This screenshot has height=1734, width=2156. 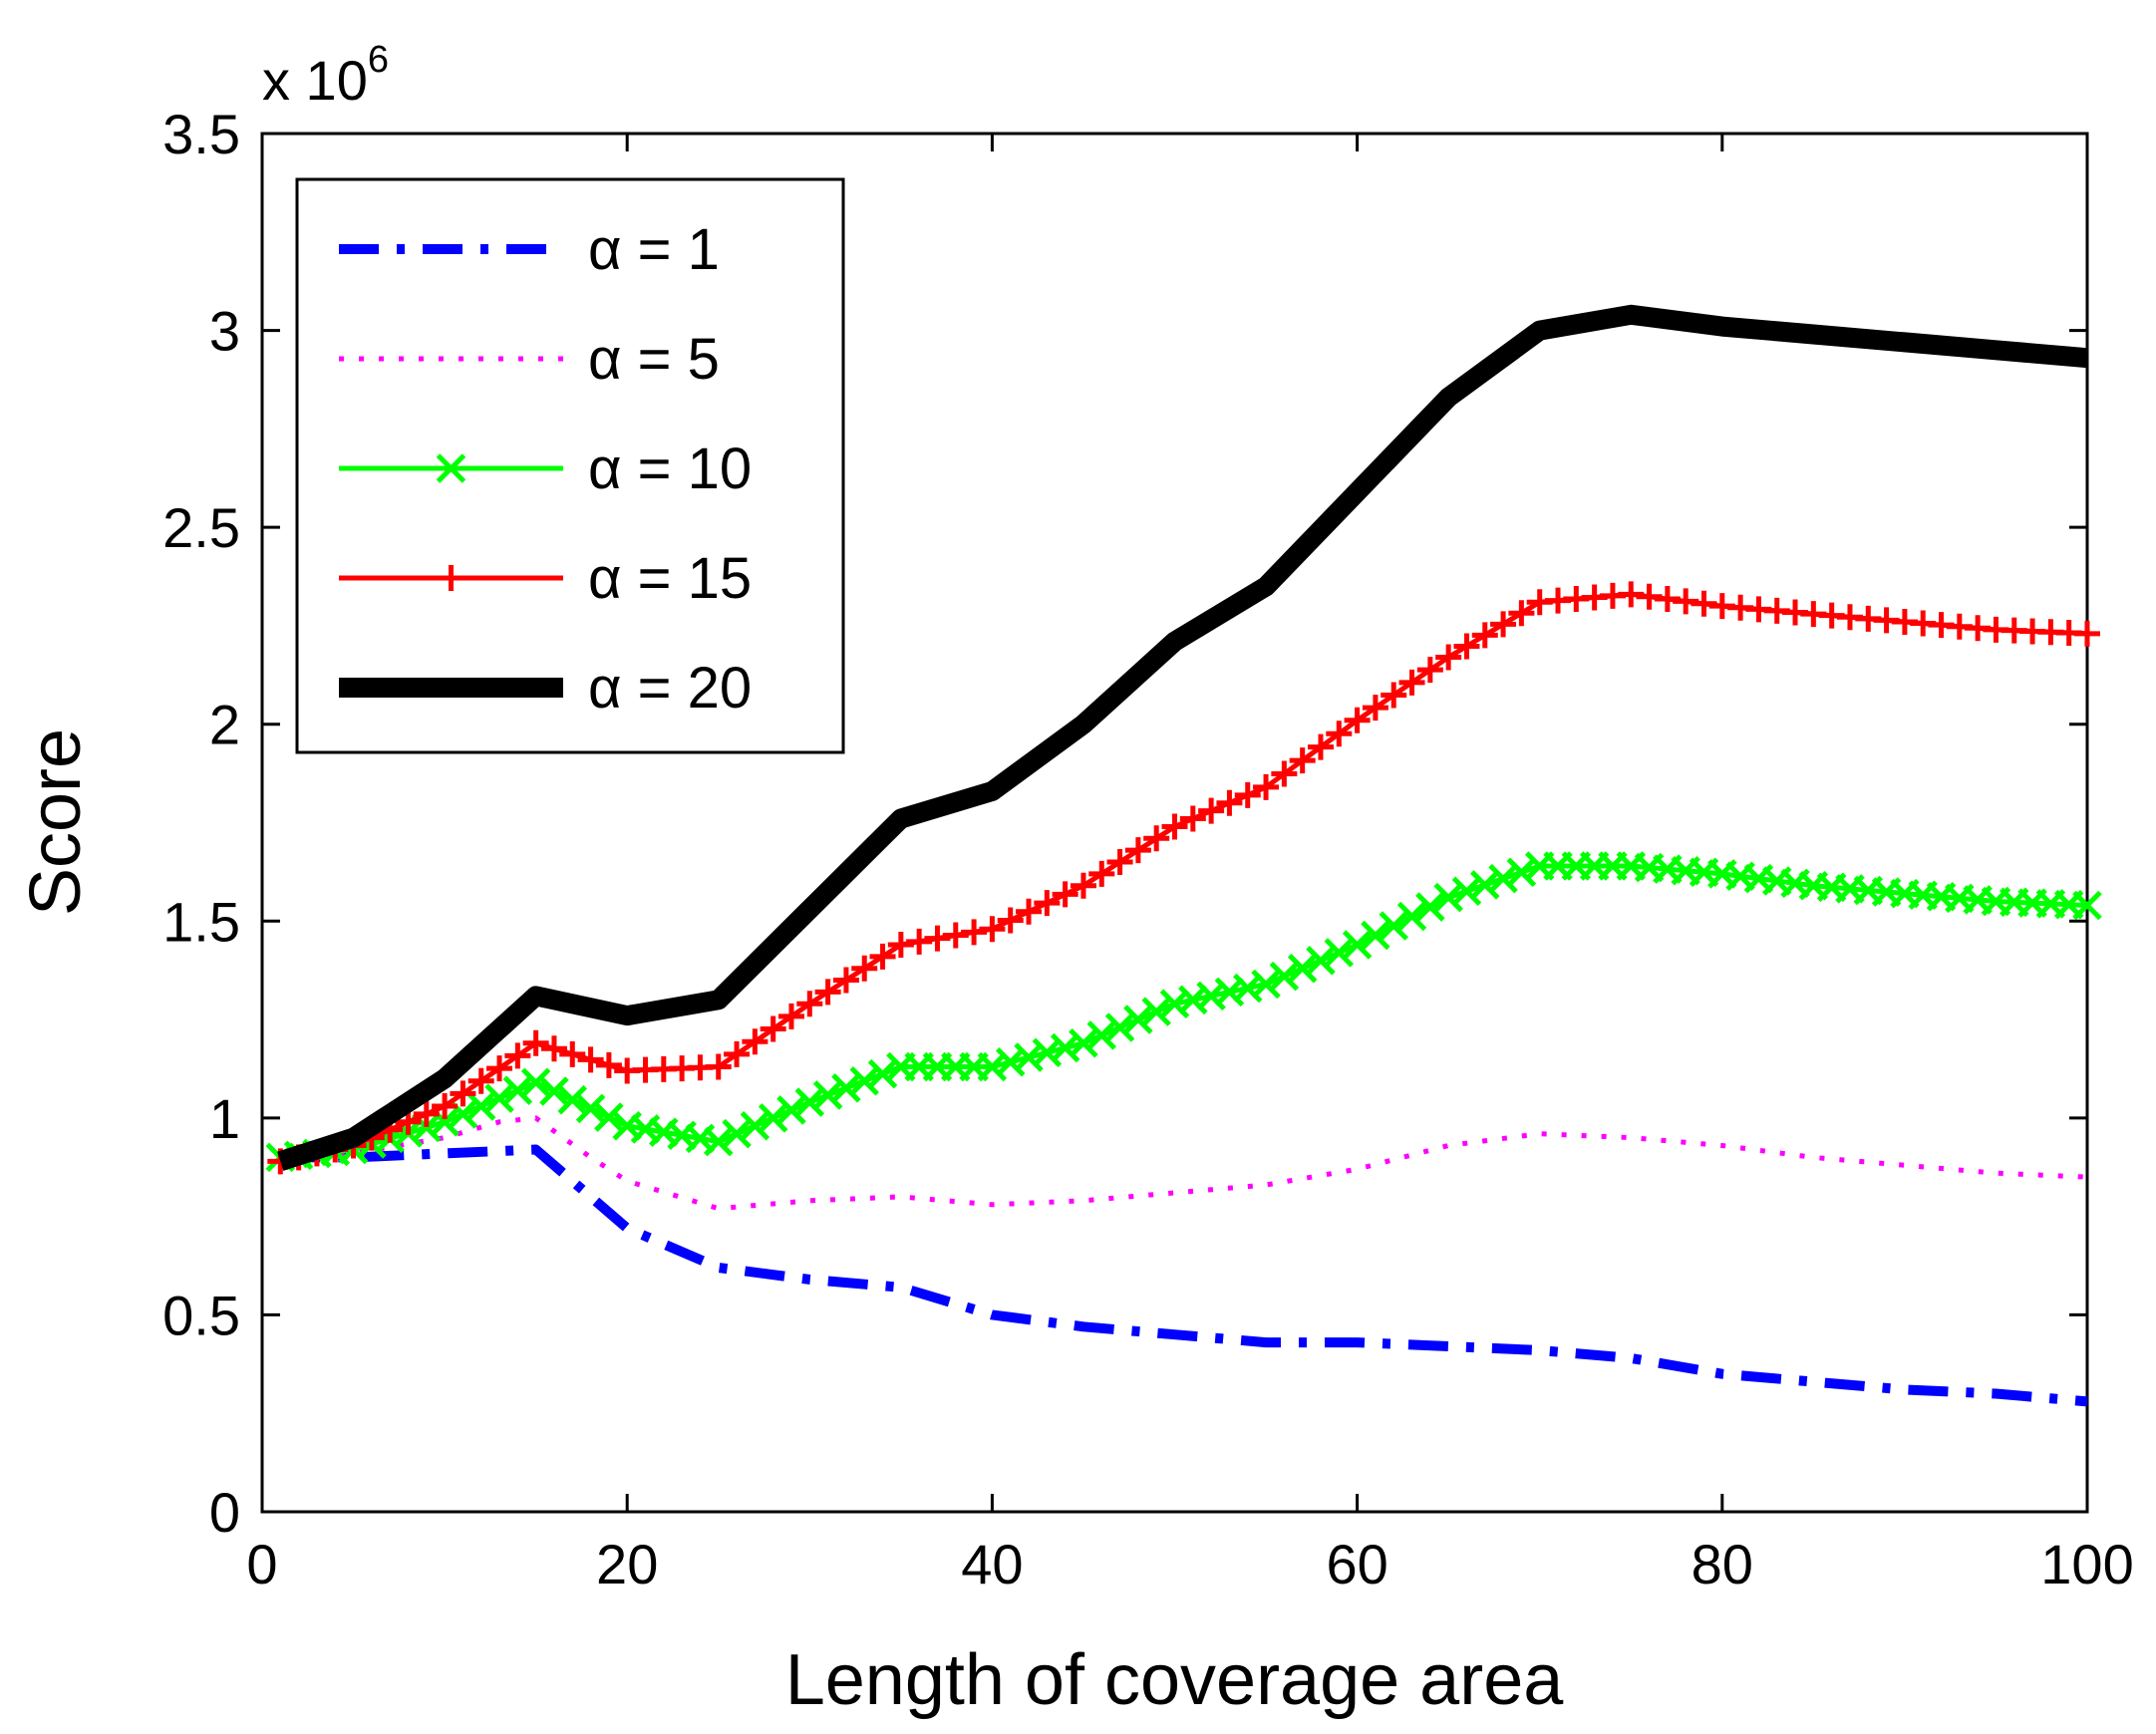 I want to click on y-axis-label: Score, so click(x=56, y=822).